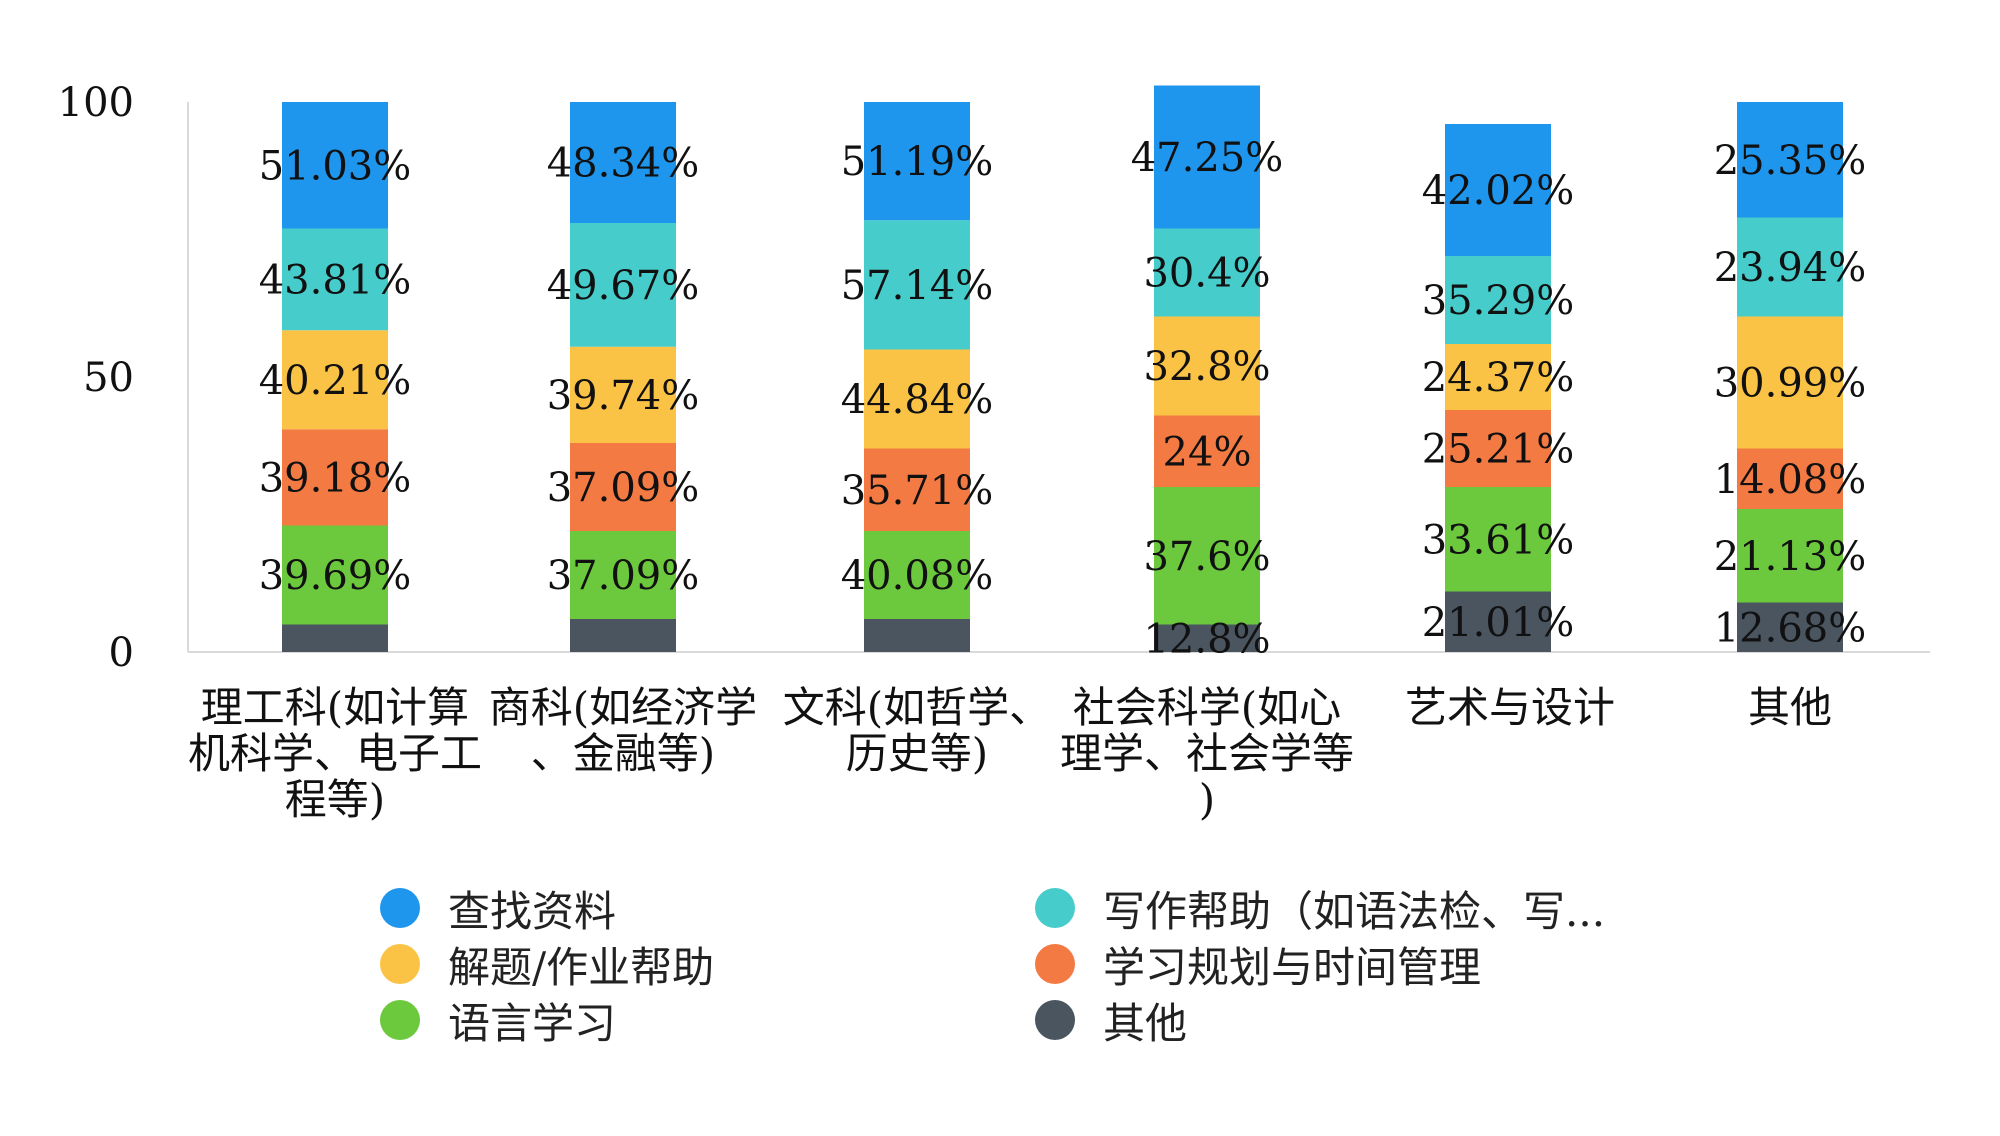 This screenshot has width=2000, height=1136. I want to click on data-label: 25.35%, so click(1790, 161).